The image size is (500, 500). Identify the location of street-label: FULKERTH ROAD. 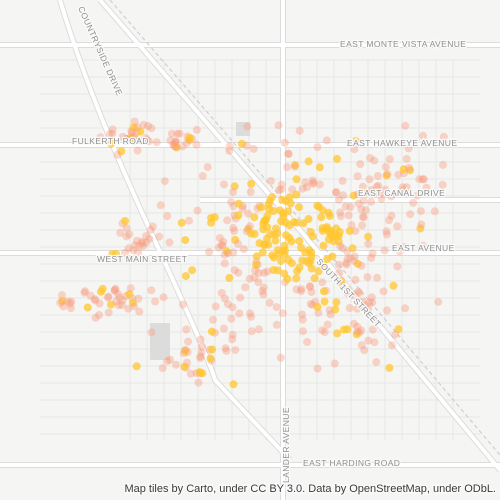
(110, 141).